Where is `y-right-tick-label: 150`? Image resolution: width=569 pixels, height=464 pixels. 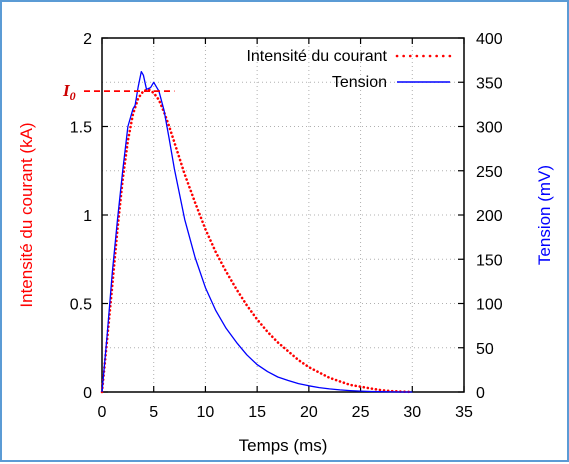 y-right-tick-label: 150 is located at coordinates (489, 260).